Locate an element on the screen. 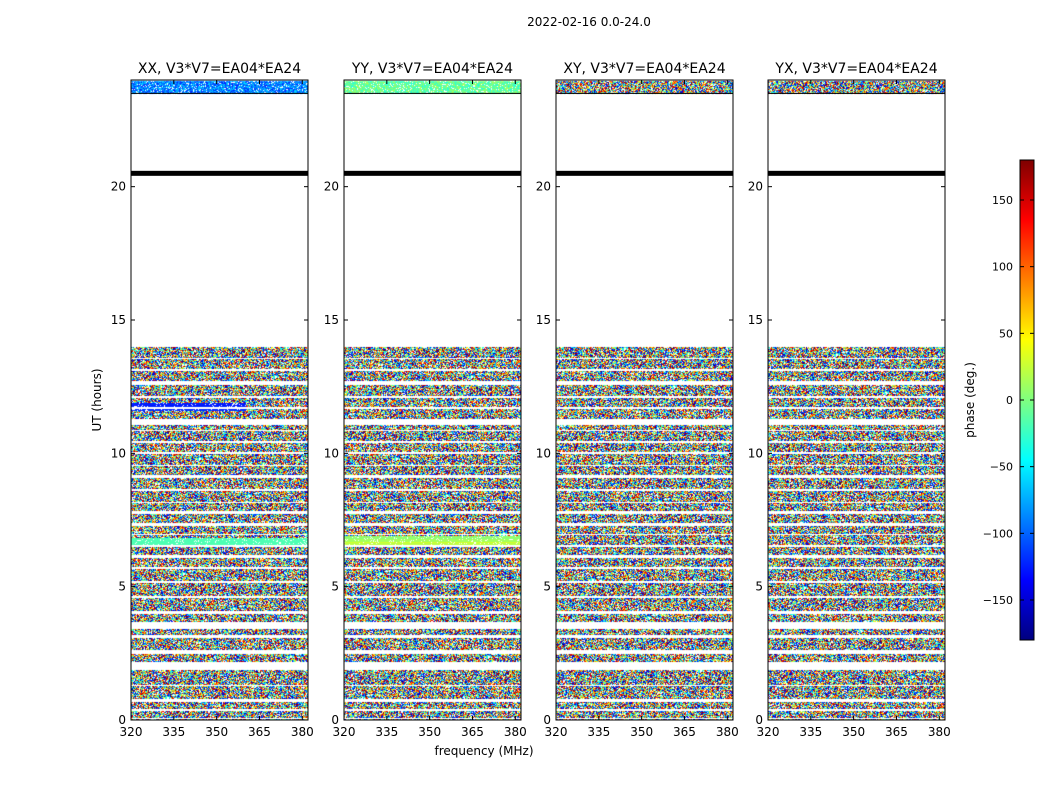  colorbar-tick-label: −50 is located at coordinates (1001, 467).